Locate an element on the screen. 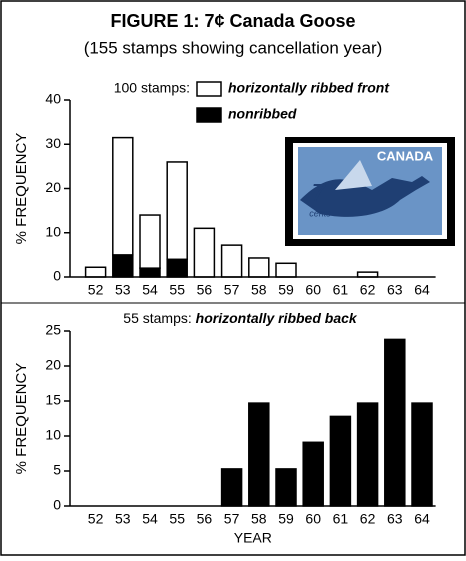  legend-label: nonribbed is located at coordinates (262, 114).